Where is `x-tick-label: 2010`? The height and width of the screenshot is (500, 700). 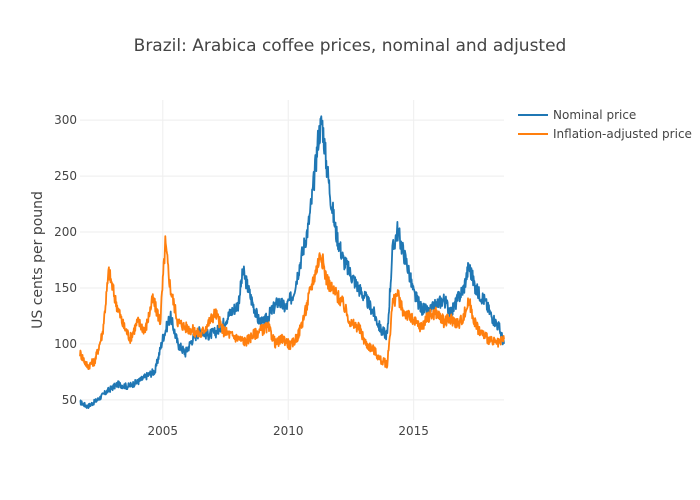
x-tick-label: 2010 is located at coordinates (288, 431).